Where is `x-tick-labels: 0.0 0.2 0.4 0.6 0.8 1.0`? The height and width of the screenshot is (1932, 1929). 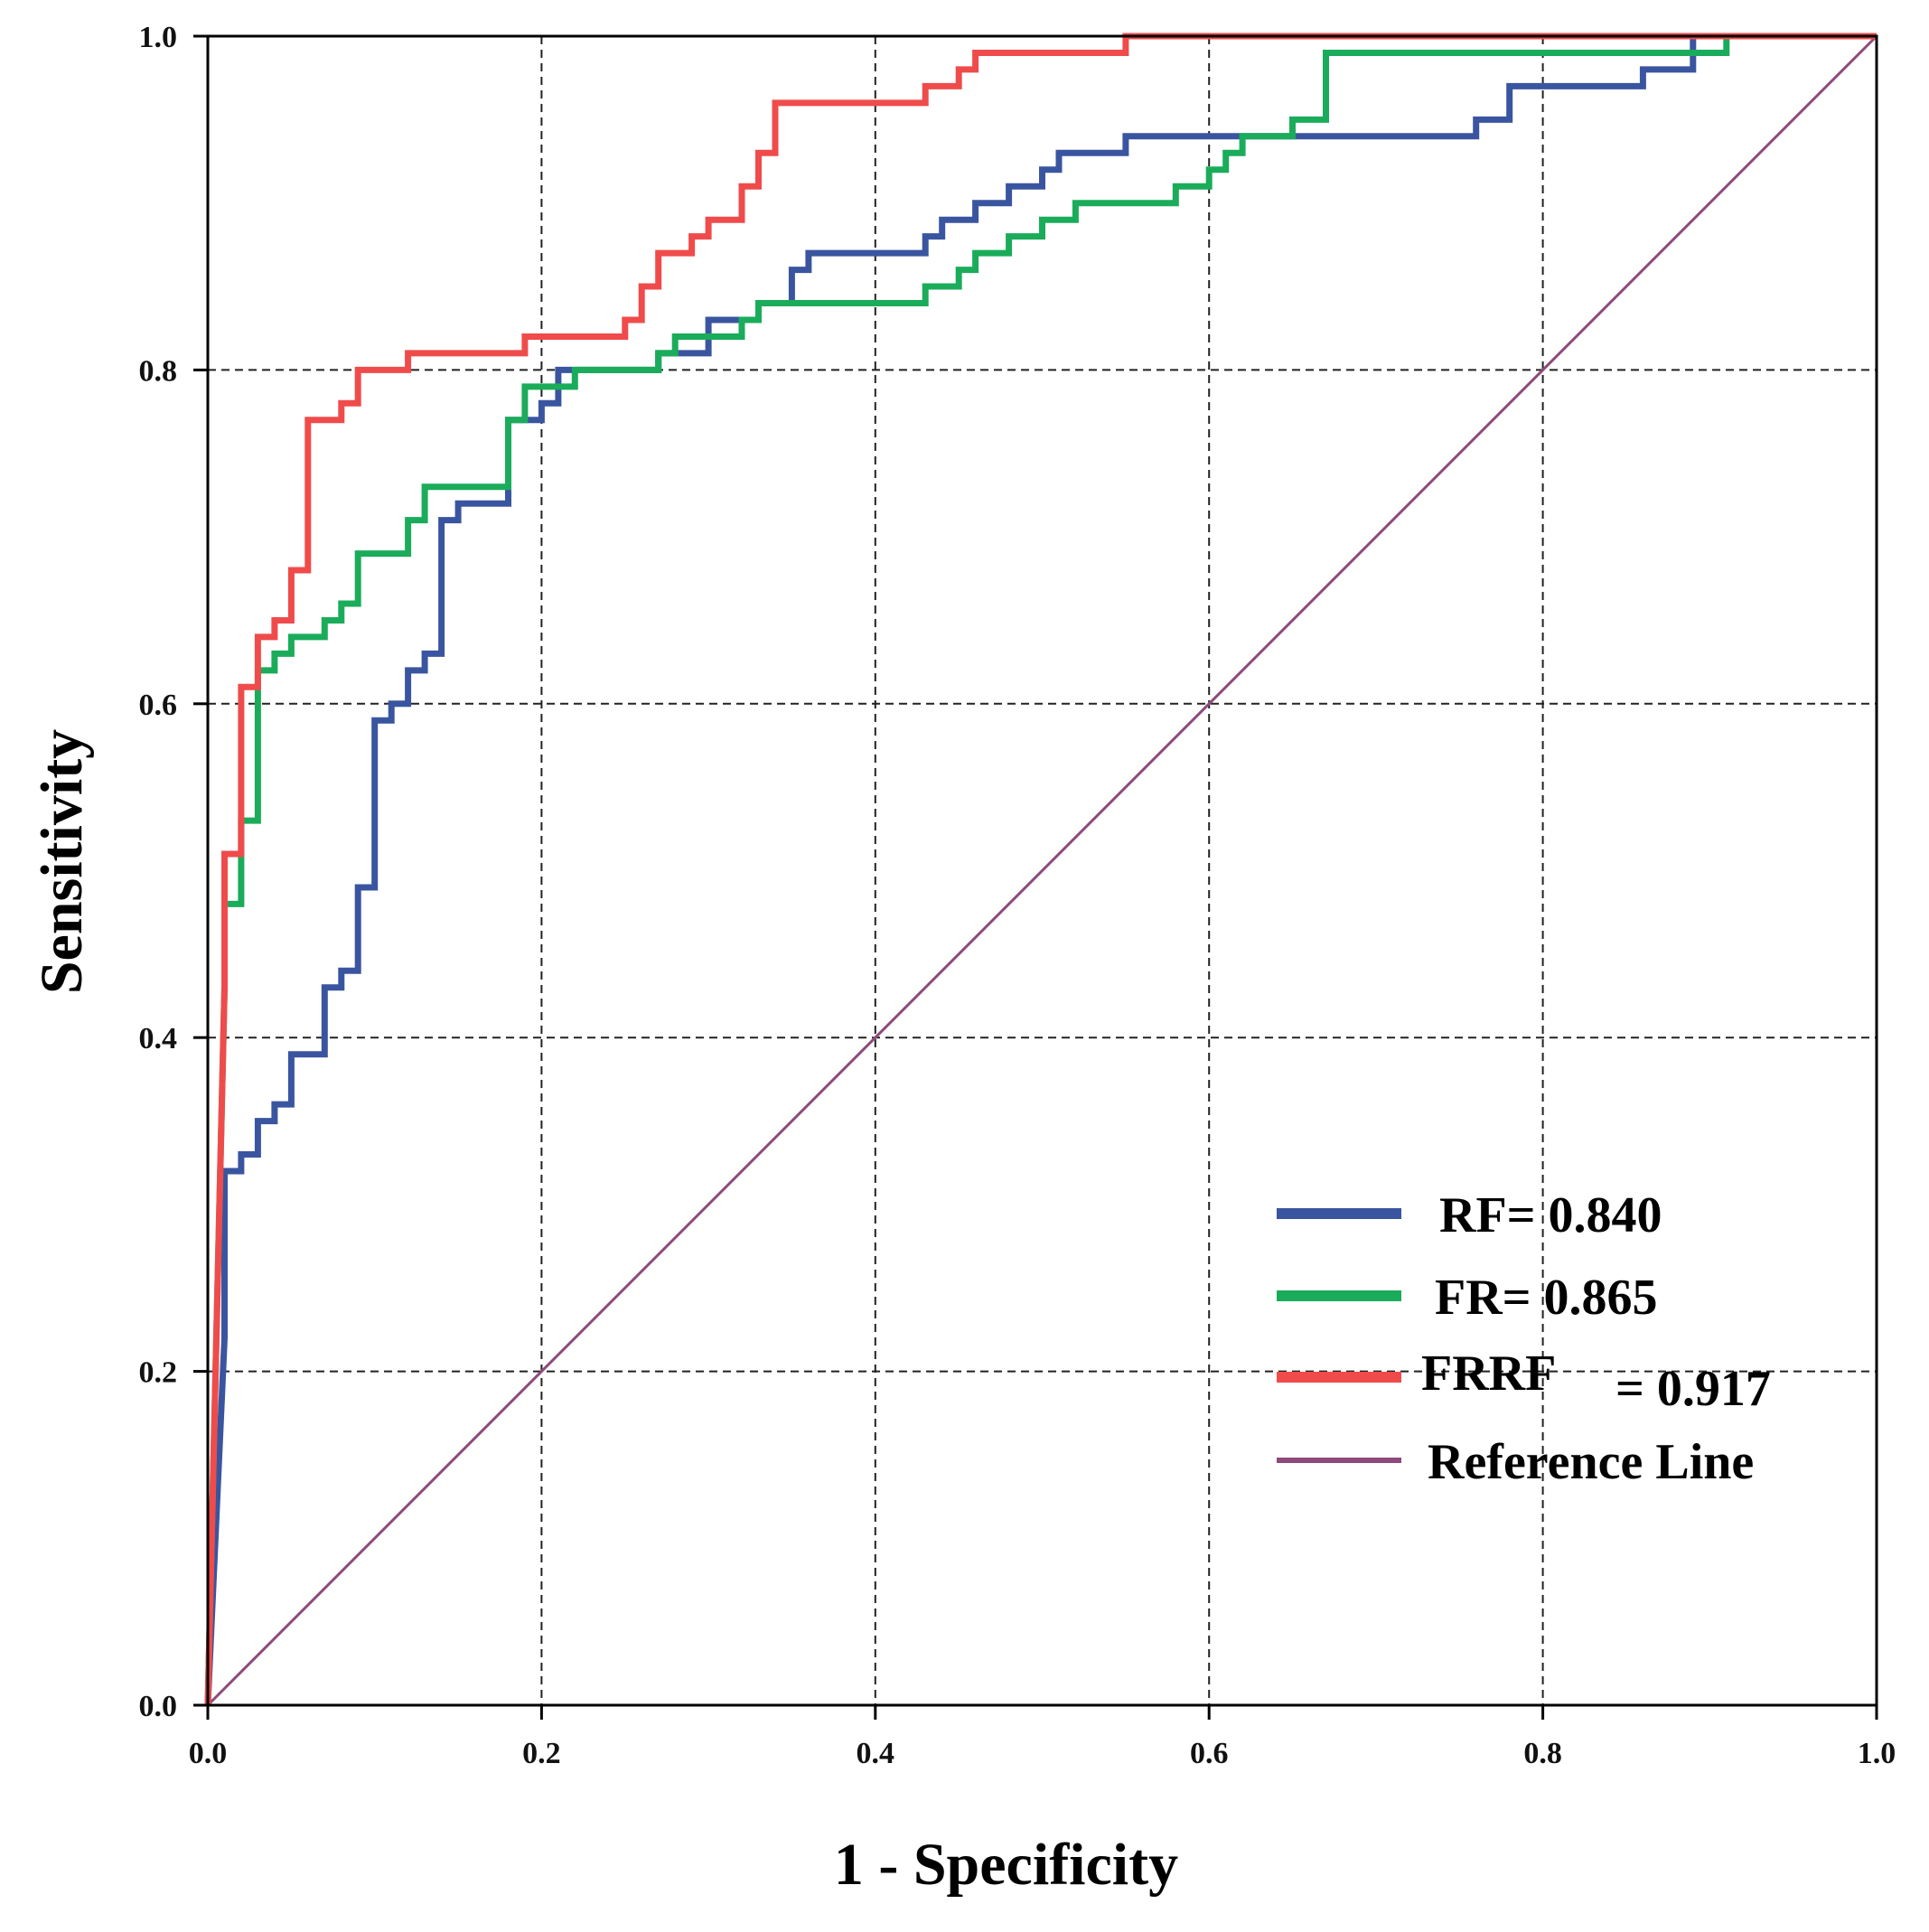 x-tick-labels: 0.0 0.2 0.4 0.6 0.8 1.0 is located at coordinates (1043, 1753).